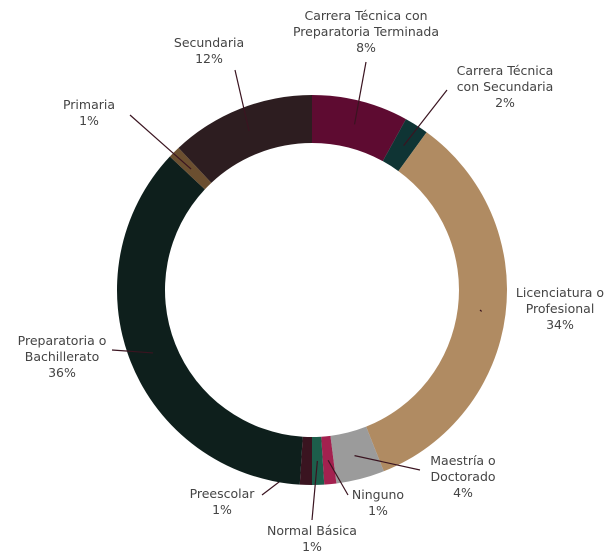  Describe the element at coordinates (463, 492) in the screenshot. I see `value-label: 4%` at that location.